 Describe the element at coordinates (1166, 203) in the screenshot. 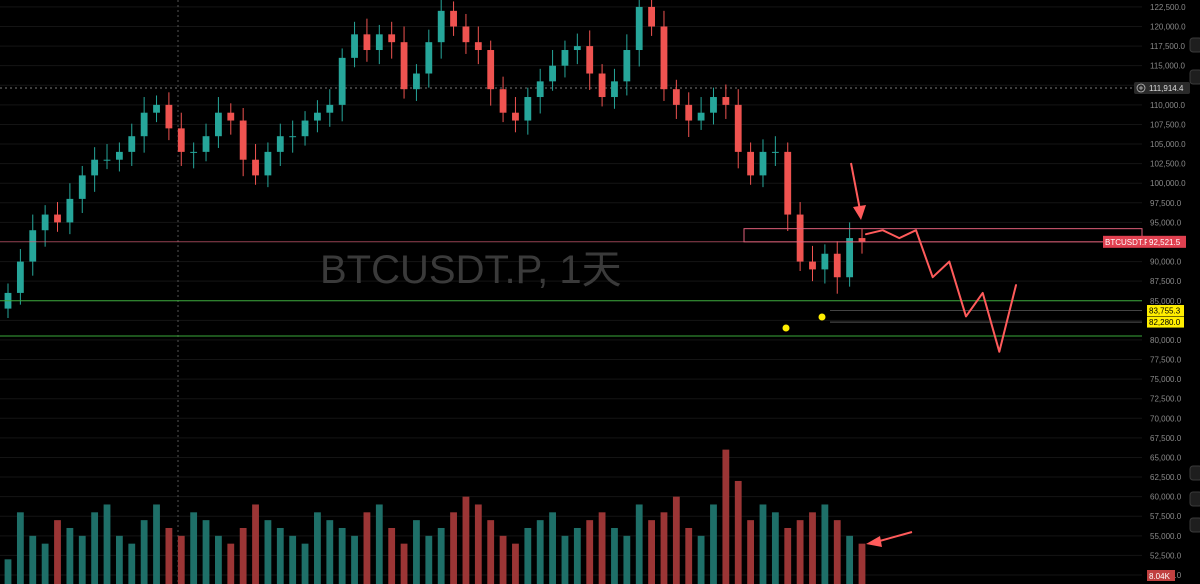

I see `y-tick-label: 97,500.0` at that location.